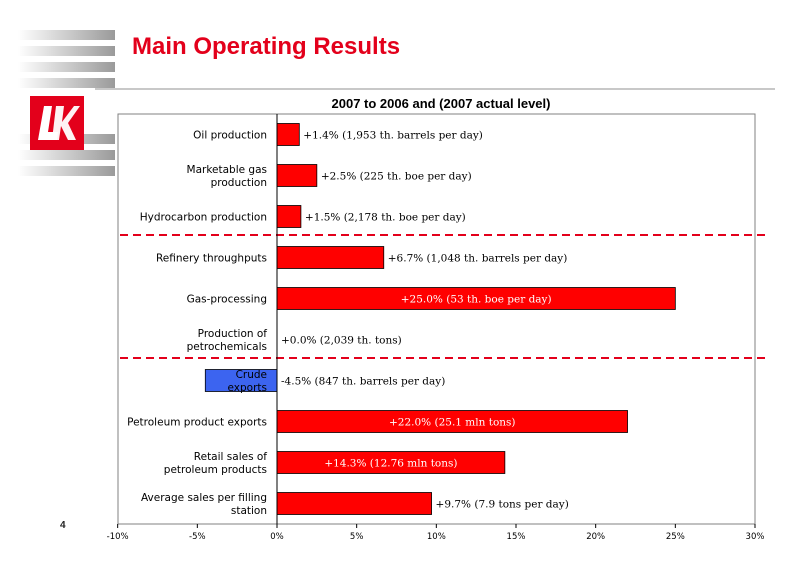  I want to click on x-tick-label: 5%, so click(357, 537).